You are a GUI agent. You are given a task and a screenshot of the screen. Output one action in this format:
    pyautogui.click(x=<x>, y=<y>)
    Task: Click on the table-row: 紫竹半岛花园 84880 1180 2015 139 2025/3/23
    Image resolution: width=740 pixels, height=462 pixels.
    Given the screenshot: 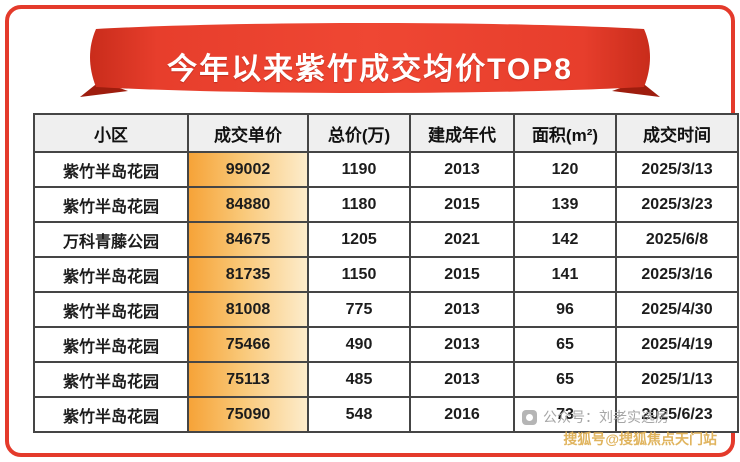 What is the action you would take?
    pyautogui.click(x=386, y=204)
    